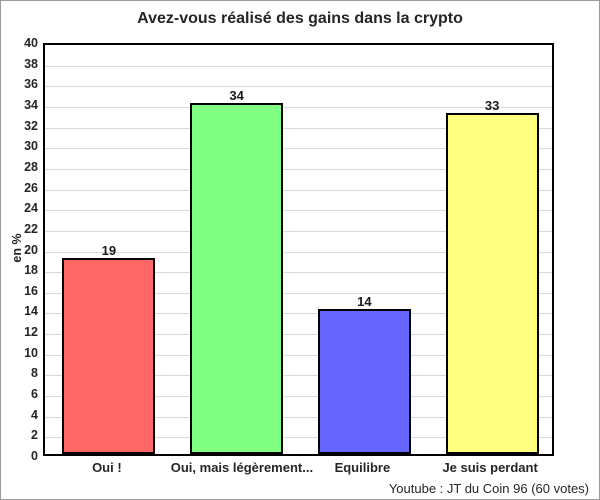 The height and width of the screenshot is (500, 600). What do you see at coordinates (31, 208) in the screenshot?
I see `y-tick-label: 24` at bounding box center [31, 208].